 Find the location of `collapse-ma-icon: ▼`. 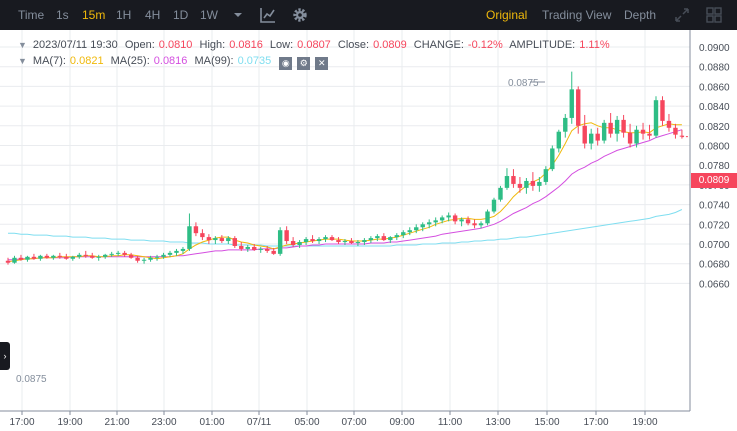

collapse-ma-icon: ▼ is located at coordinates (22, 61).